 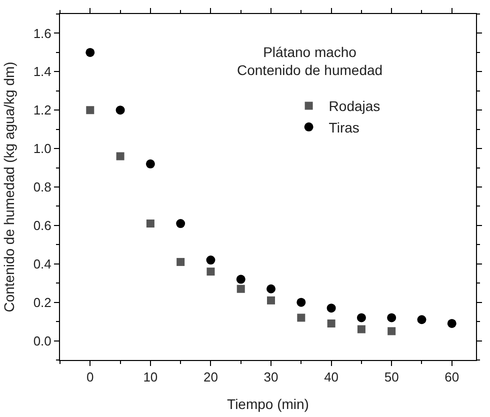 I want to click on legend-label: Rodajas, so click(x=354, y=106).